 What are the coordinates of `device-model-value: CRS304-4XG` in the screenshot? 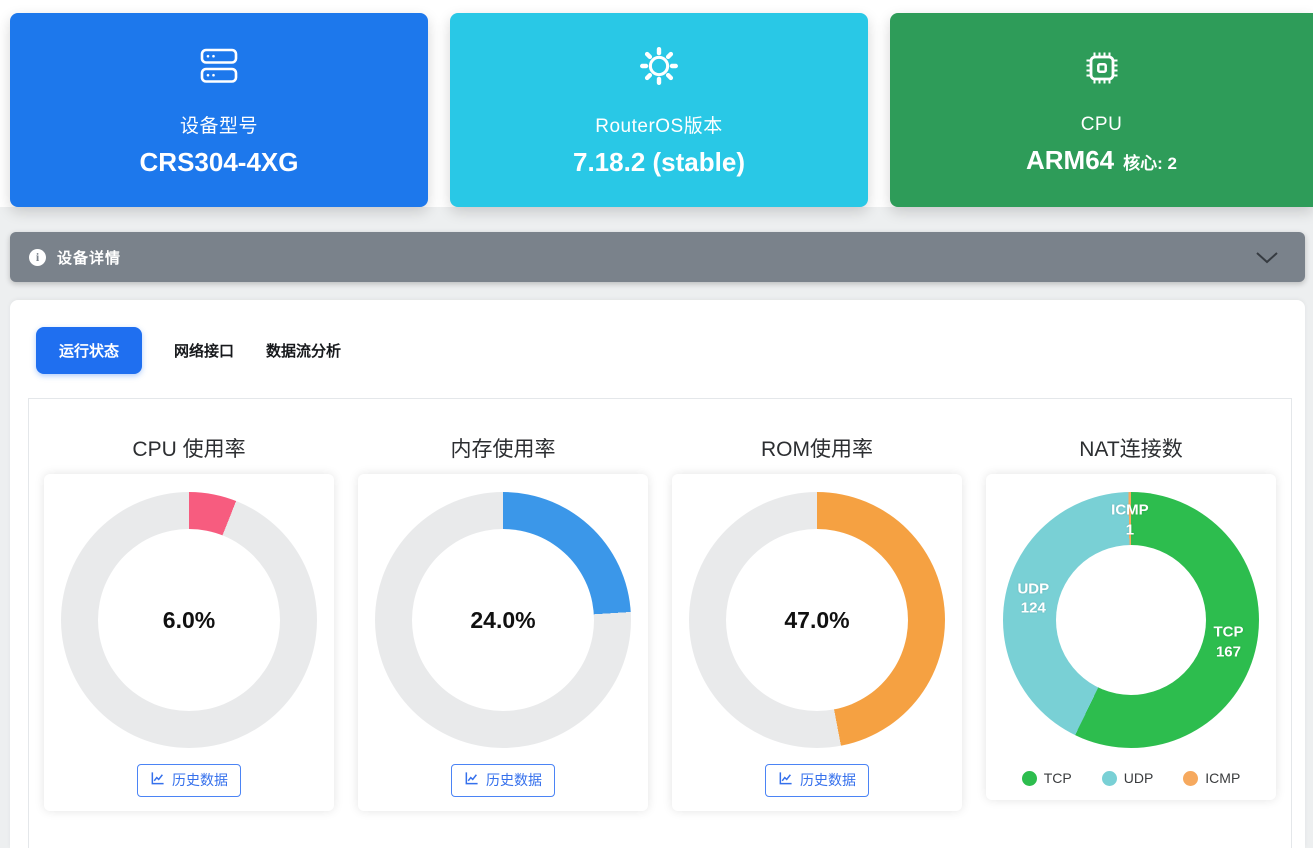 It's located at (219, 161).